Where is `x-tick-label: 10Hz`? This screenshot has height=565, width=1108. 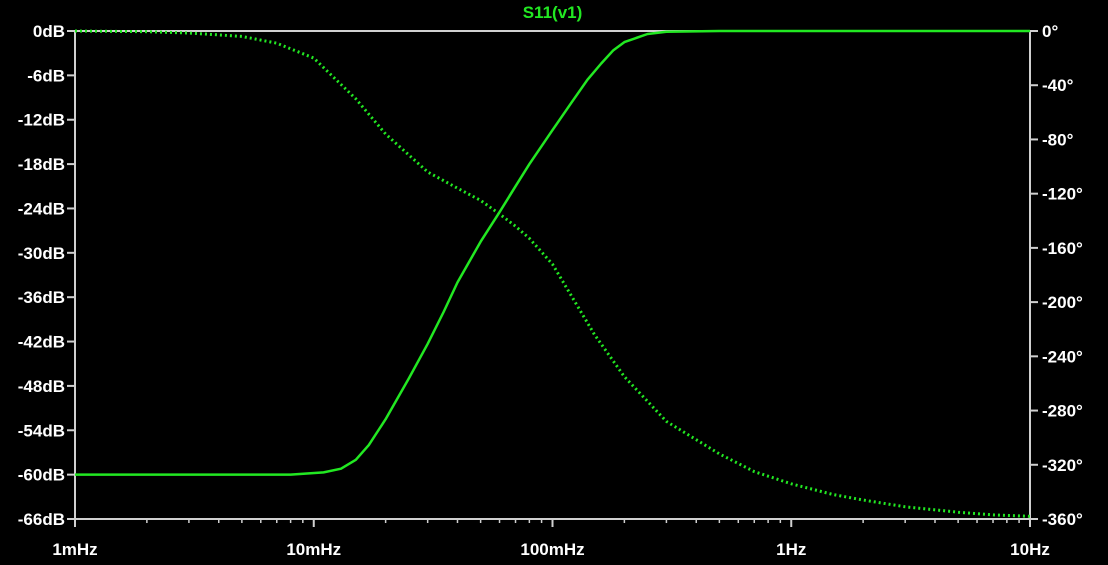 x-tick-label: 10Hz is located at coordinates (1030, 549).